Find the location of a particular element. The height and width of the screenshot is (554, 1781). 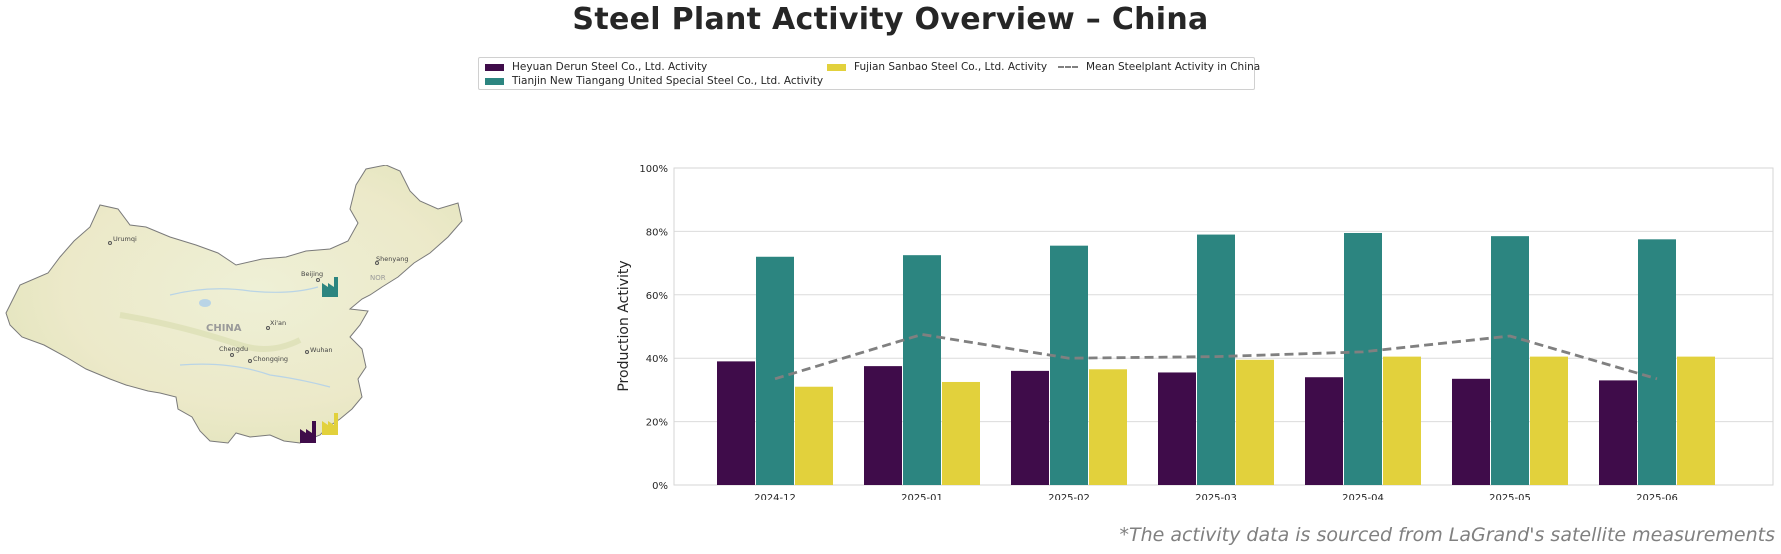

y-tick-label: 40% is located at coordinates (657, 359).